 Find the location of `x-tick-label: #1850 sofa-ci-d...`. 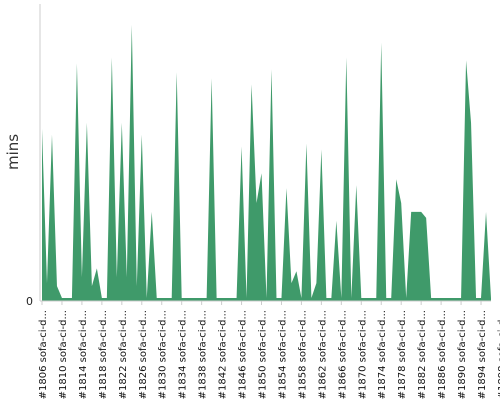

x-tick-label: #1850 sofa-ci-d... is located at coordinates (263, 354).